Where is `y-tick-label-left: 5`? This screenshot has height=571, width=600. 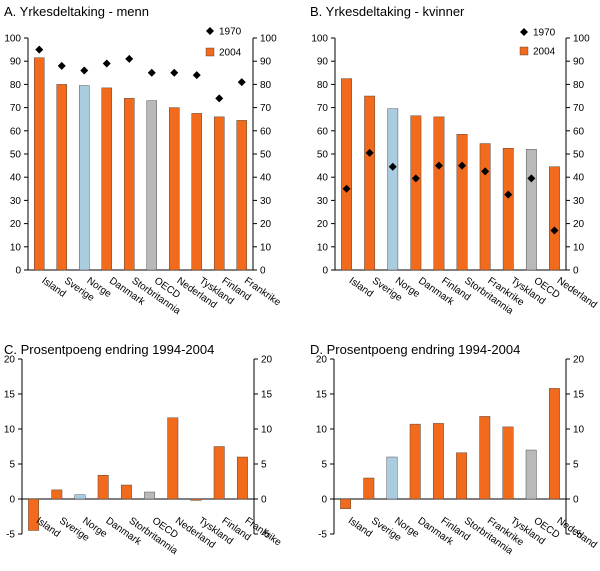
y-tick-label-left: 5 is located at coordinates (12, 465).